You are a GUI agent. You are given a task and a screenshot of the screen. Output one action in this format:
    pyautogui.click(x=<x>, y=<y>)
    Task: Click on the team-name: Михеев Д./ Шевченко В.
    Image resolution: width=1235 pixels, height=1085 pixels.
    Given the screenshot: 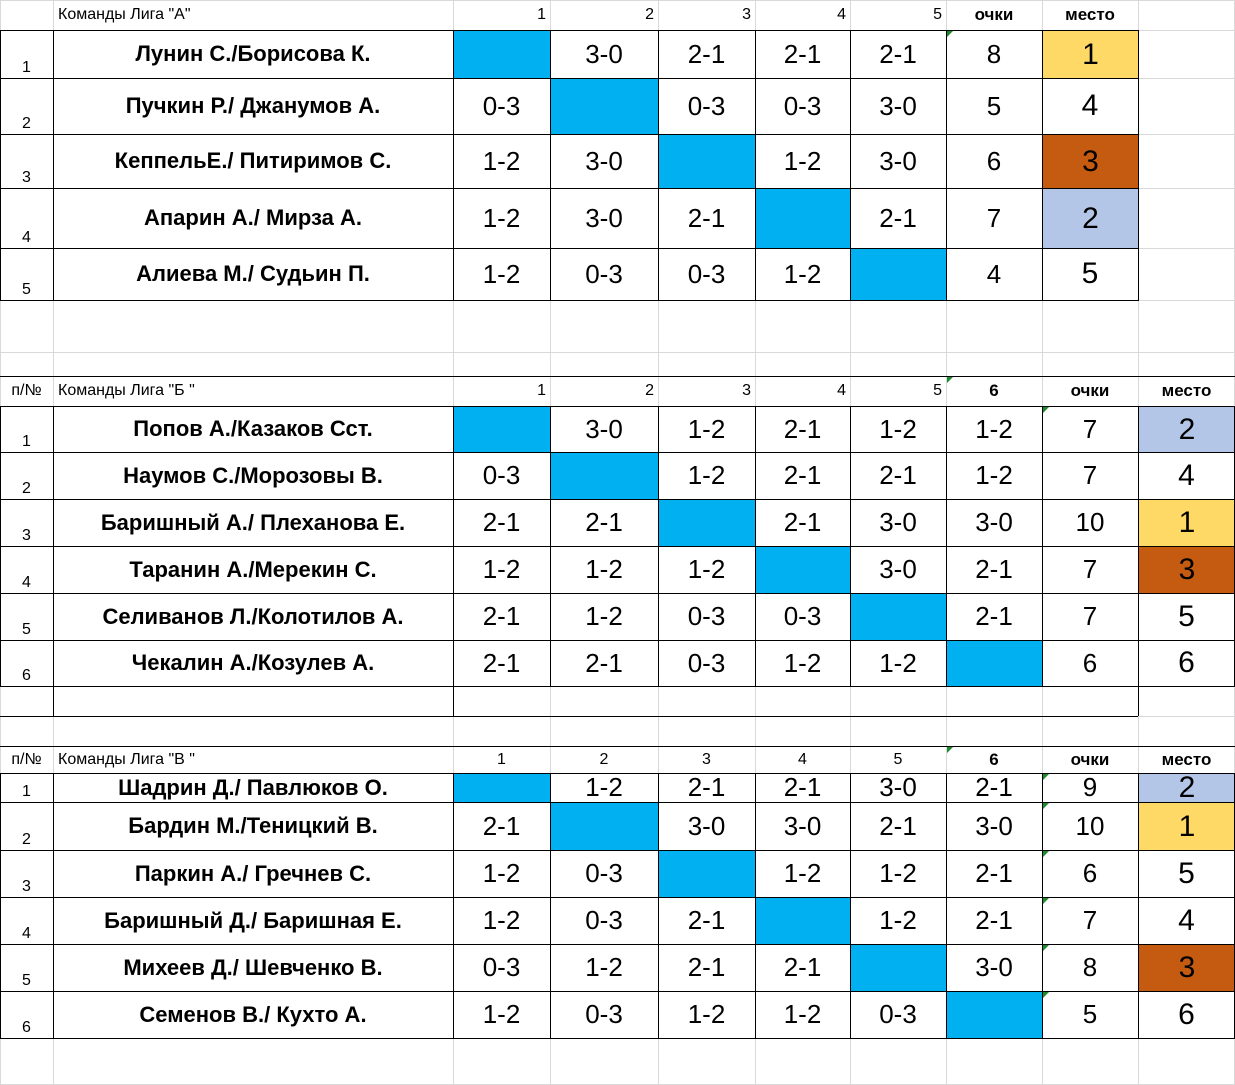 What is the action you would take?
    pyautogui.click(x=253, y=967)
    